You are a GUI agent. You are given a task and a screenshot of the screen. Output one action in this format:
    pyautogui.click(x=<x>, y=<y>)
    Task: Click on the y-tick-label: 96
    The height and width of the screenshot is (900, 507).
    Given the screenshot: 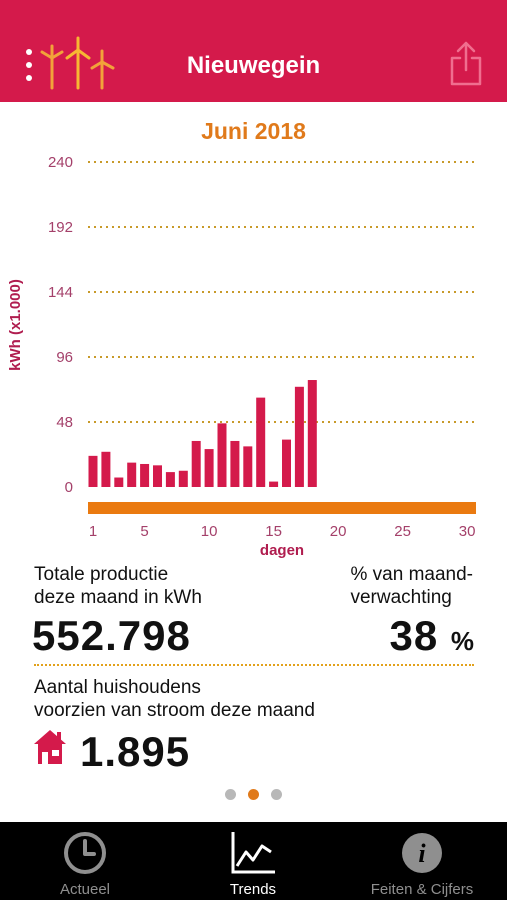 What is the action you would take?
    pyautogui.click(x=64, y=357)
    